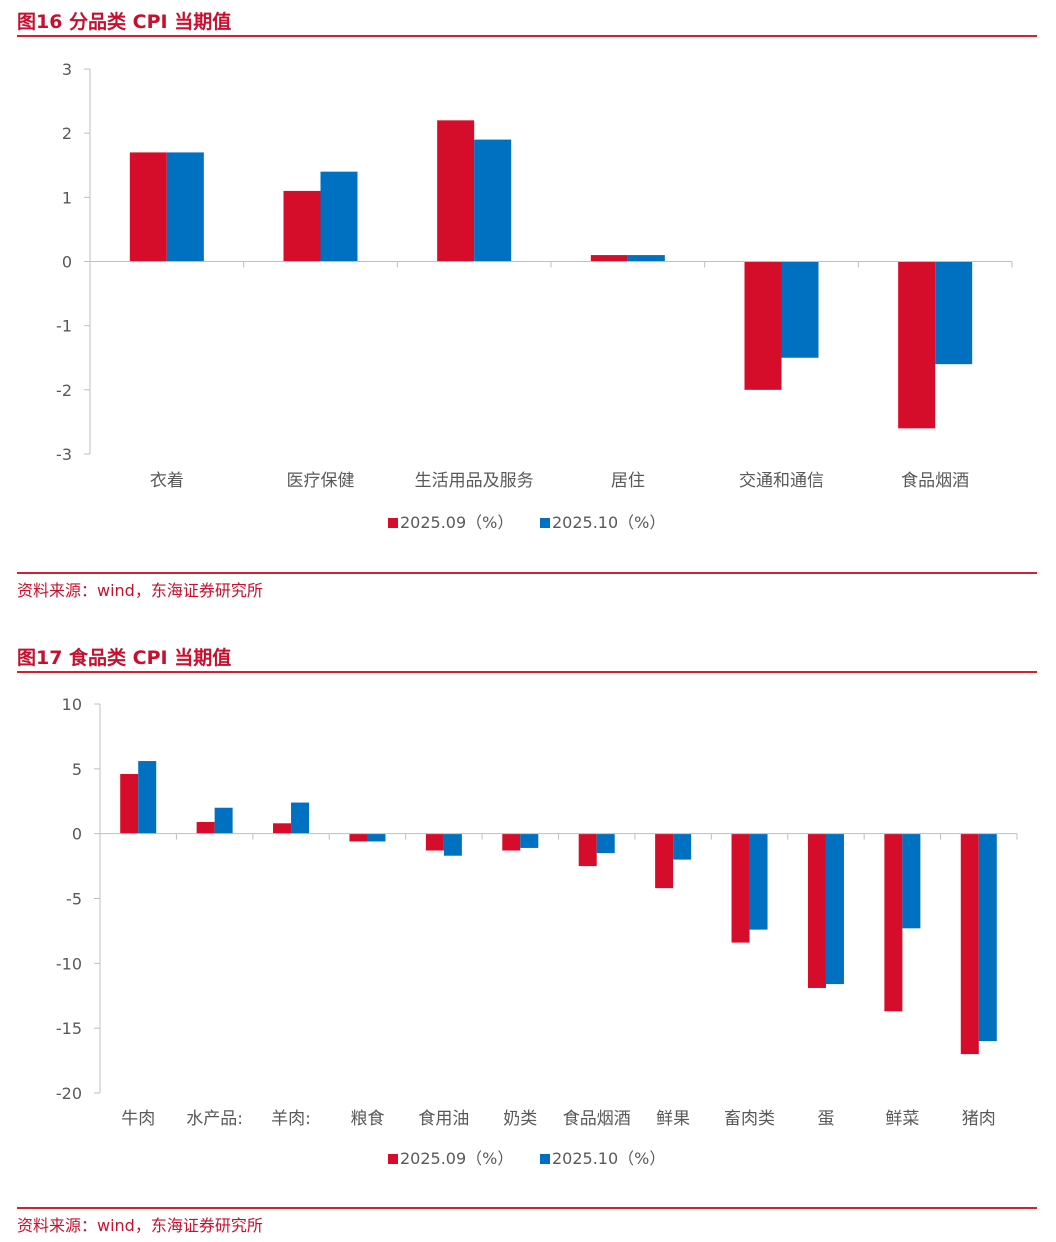  I want to click on y-tick-label: 2, so click(67, 133).